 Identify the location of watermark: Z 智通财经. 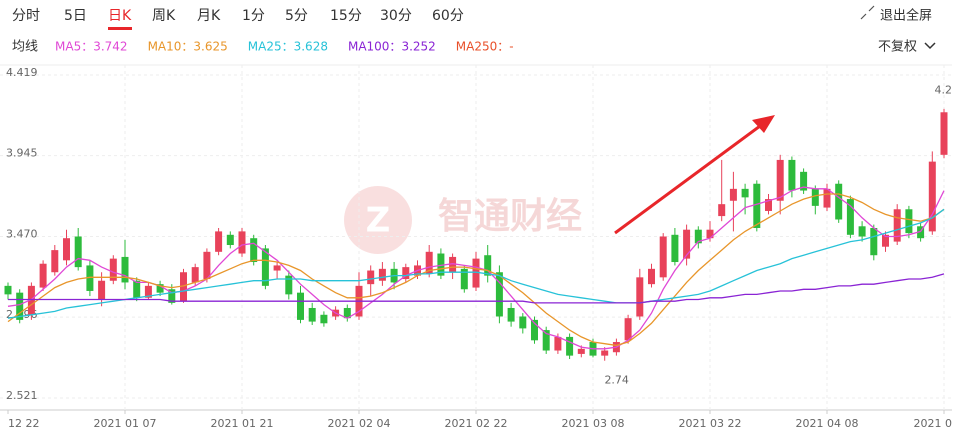
(463, 220).